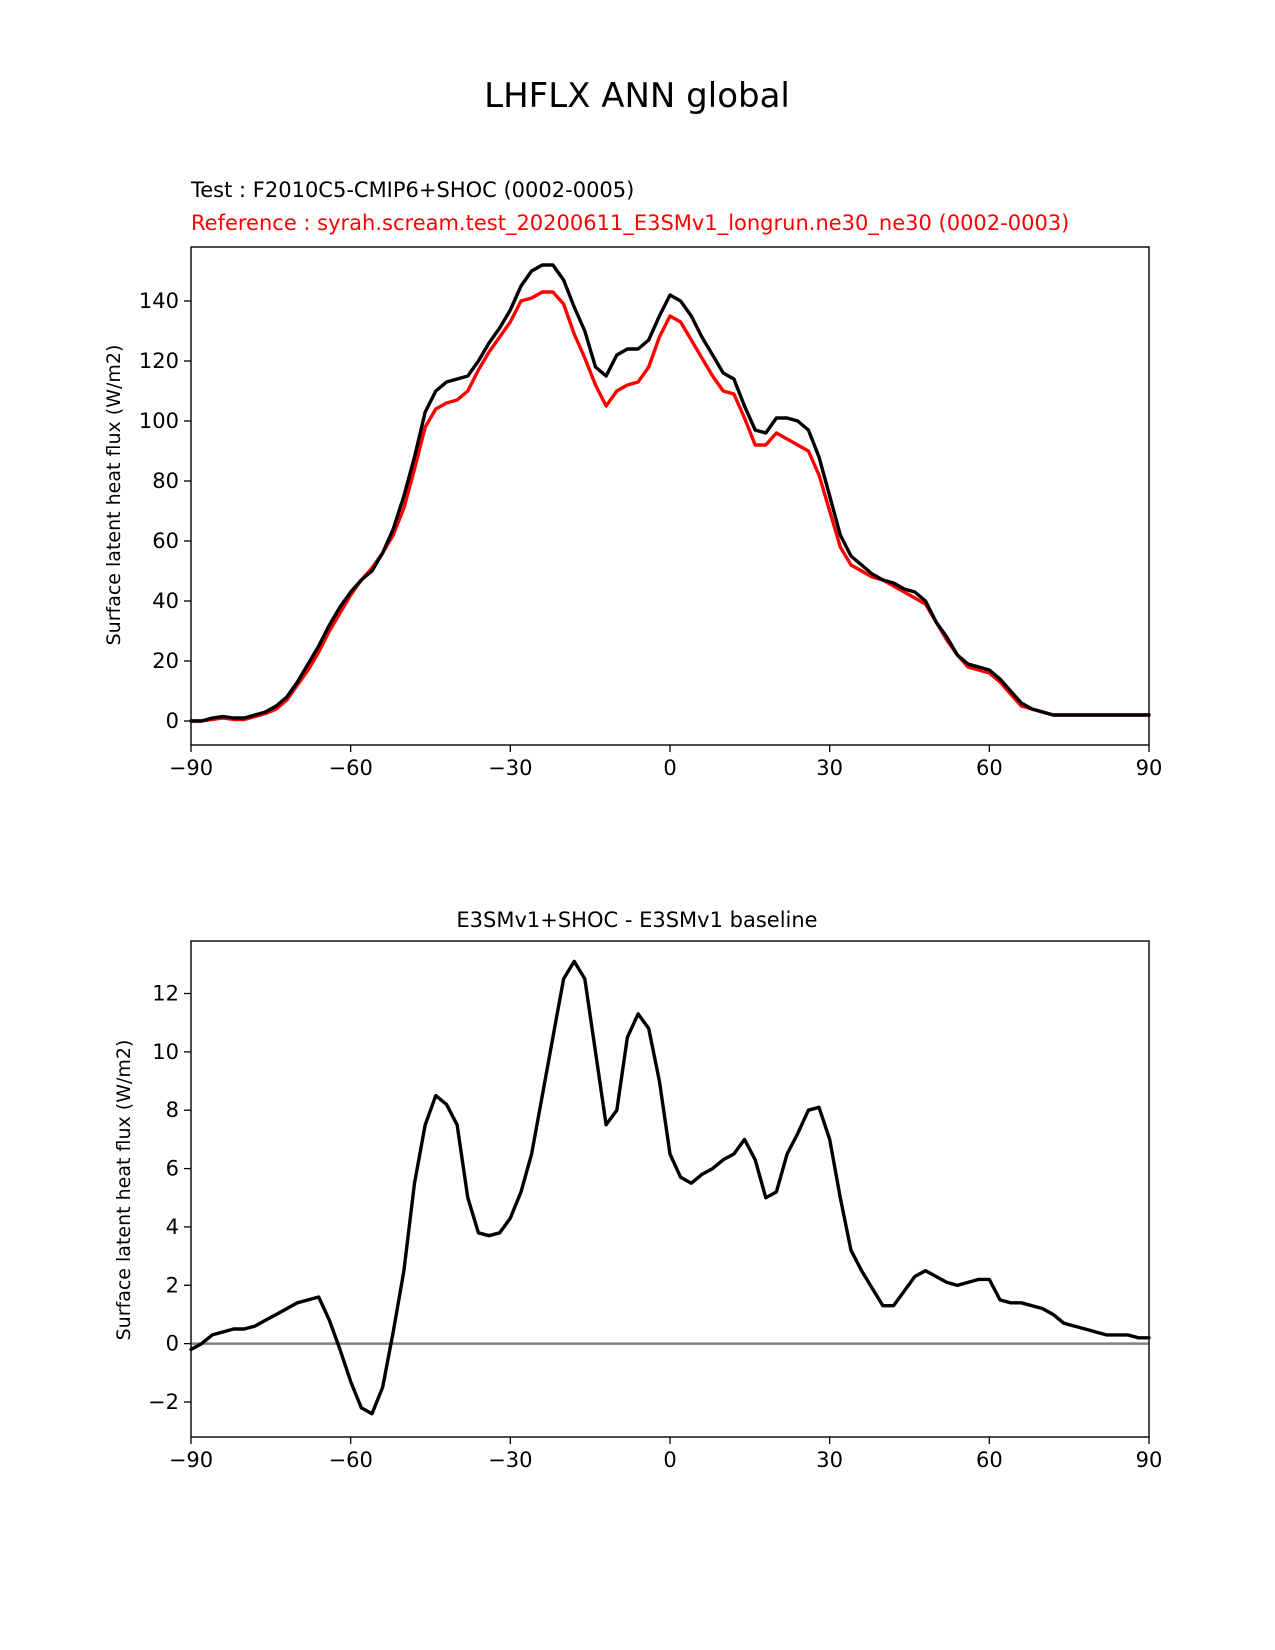 The width and height of the screenshot is (1275, 1650). Describe the element at coordinates (172, 1110) in the screenshot. I see `y-tick-label: 8` at that location.